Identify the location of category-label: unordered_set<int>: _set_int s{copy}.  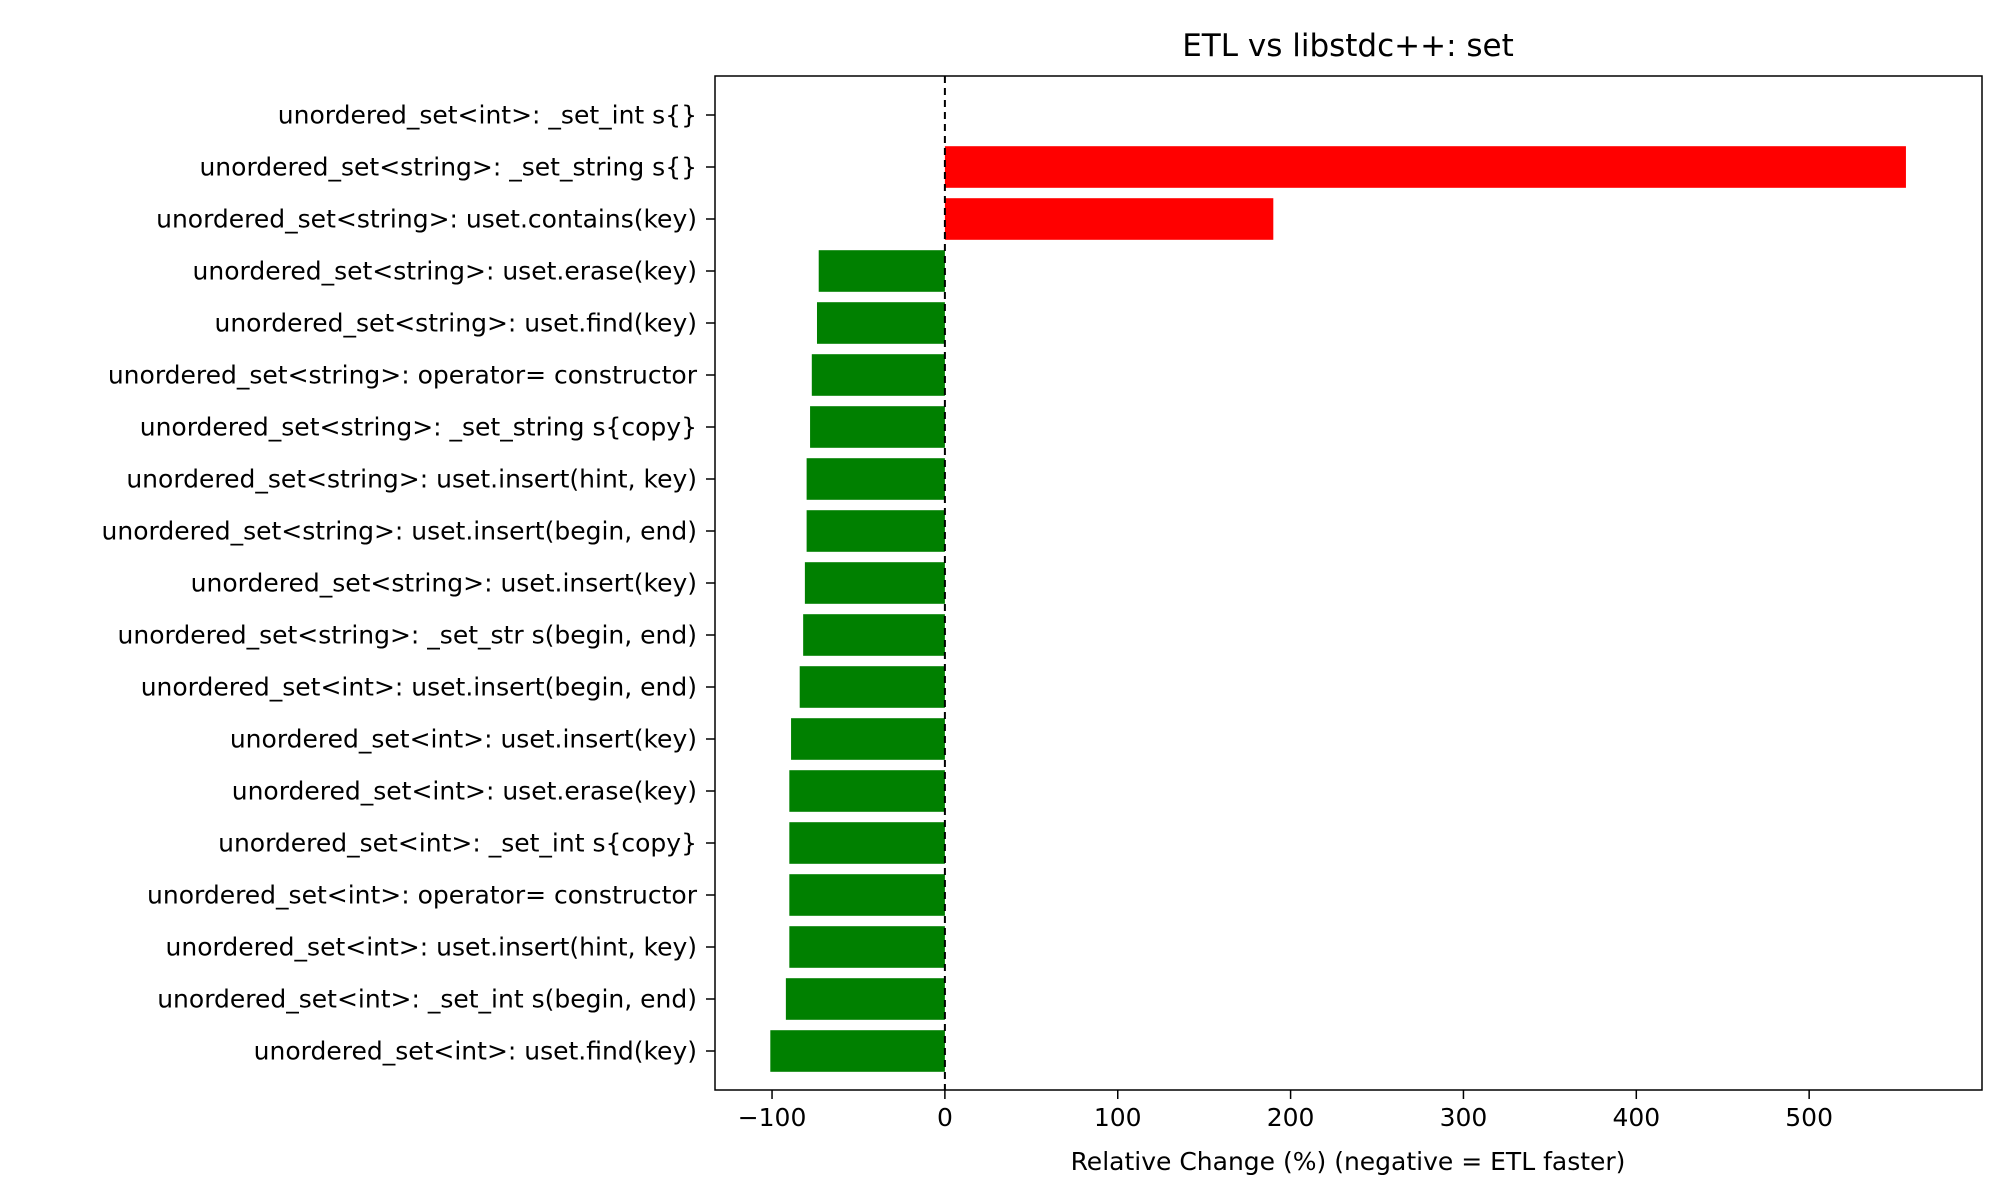
(457, 843).